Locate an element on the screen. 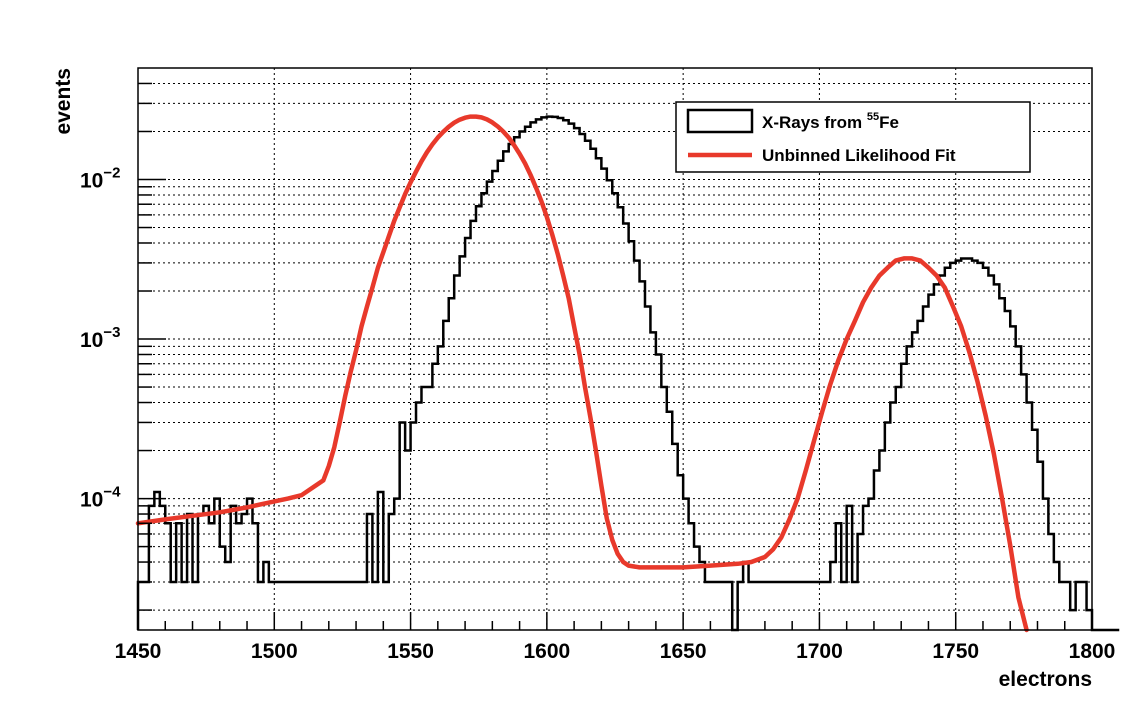  legend-isotope-mass: 55 is located at coordinates (873, 117).